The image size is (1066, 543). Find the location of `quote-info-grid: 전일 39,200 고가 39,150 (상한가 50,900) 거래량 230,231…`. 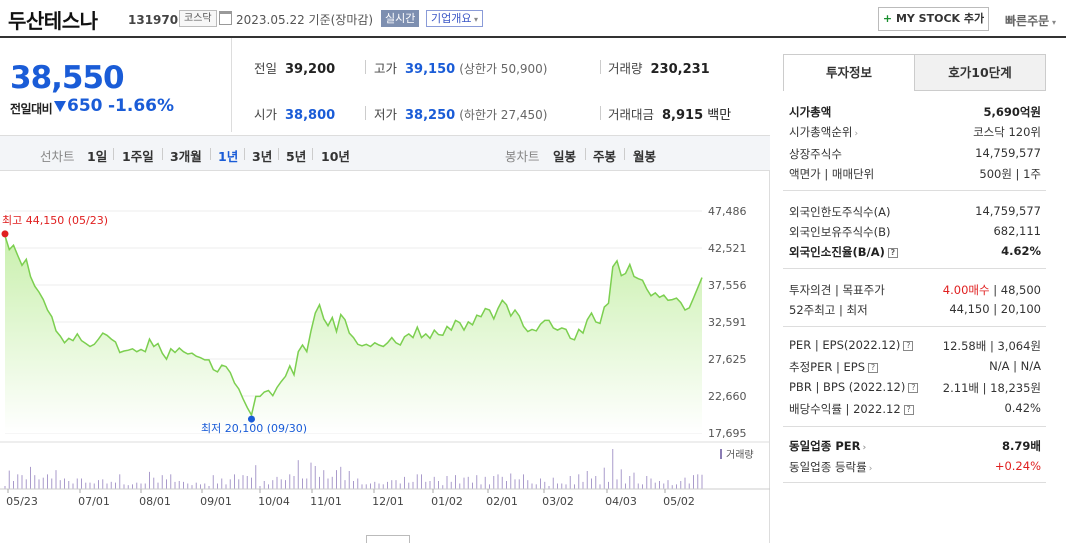

quote-info-grid: 전일 39,200 고가 39,150 (상한가 50,900) 거래량 230,231… is located at coordinates (501, 85).